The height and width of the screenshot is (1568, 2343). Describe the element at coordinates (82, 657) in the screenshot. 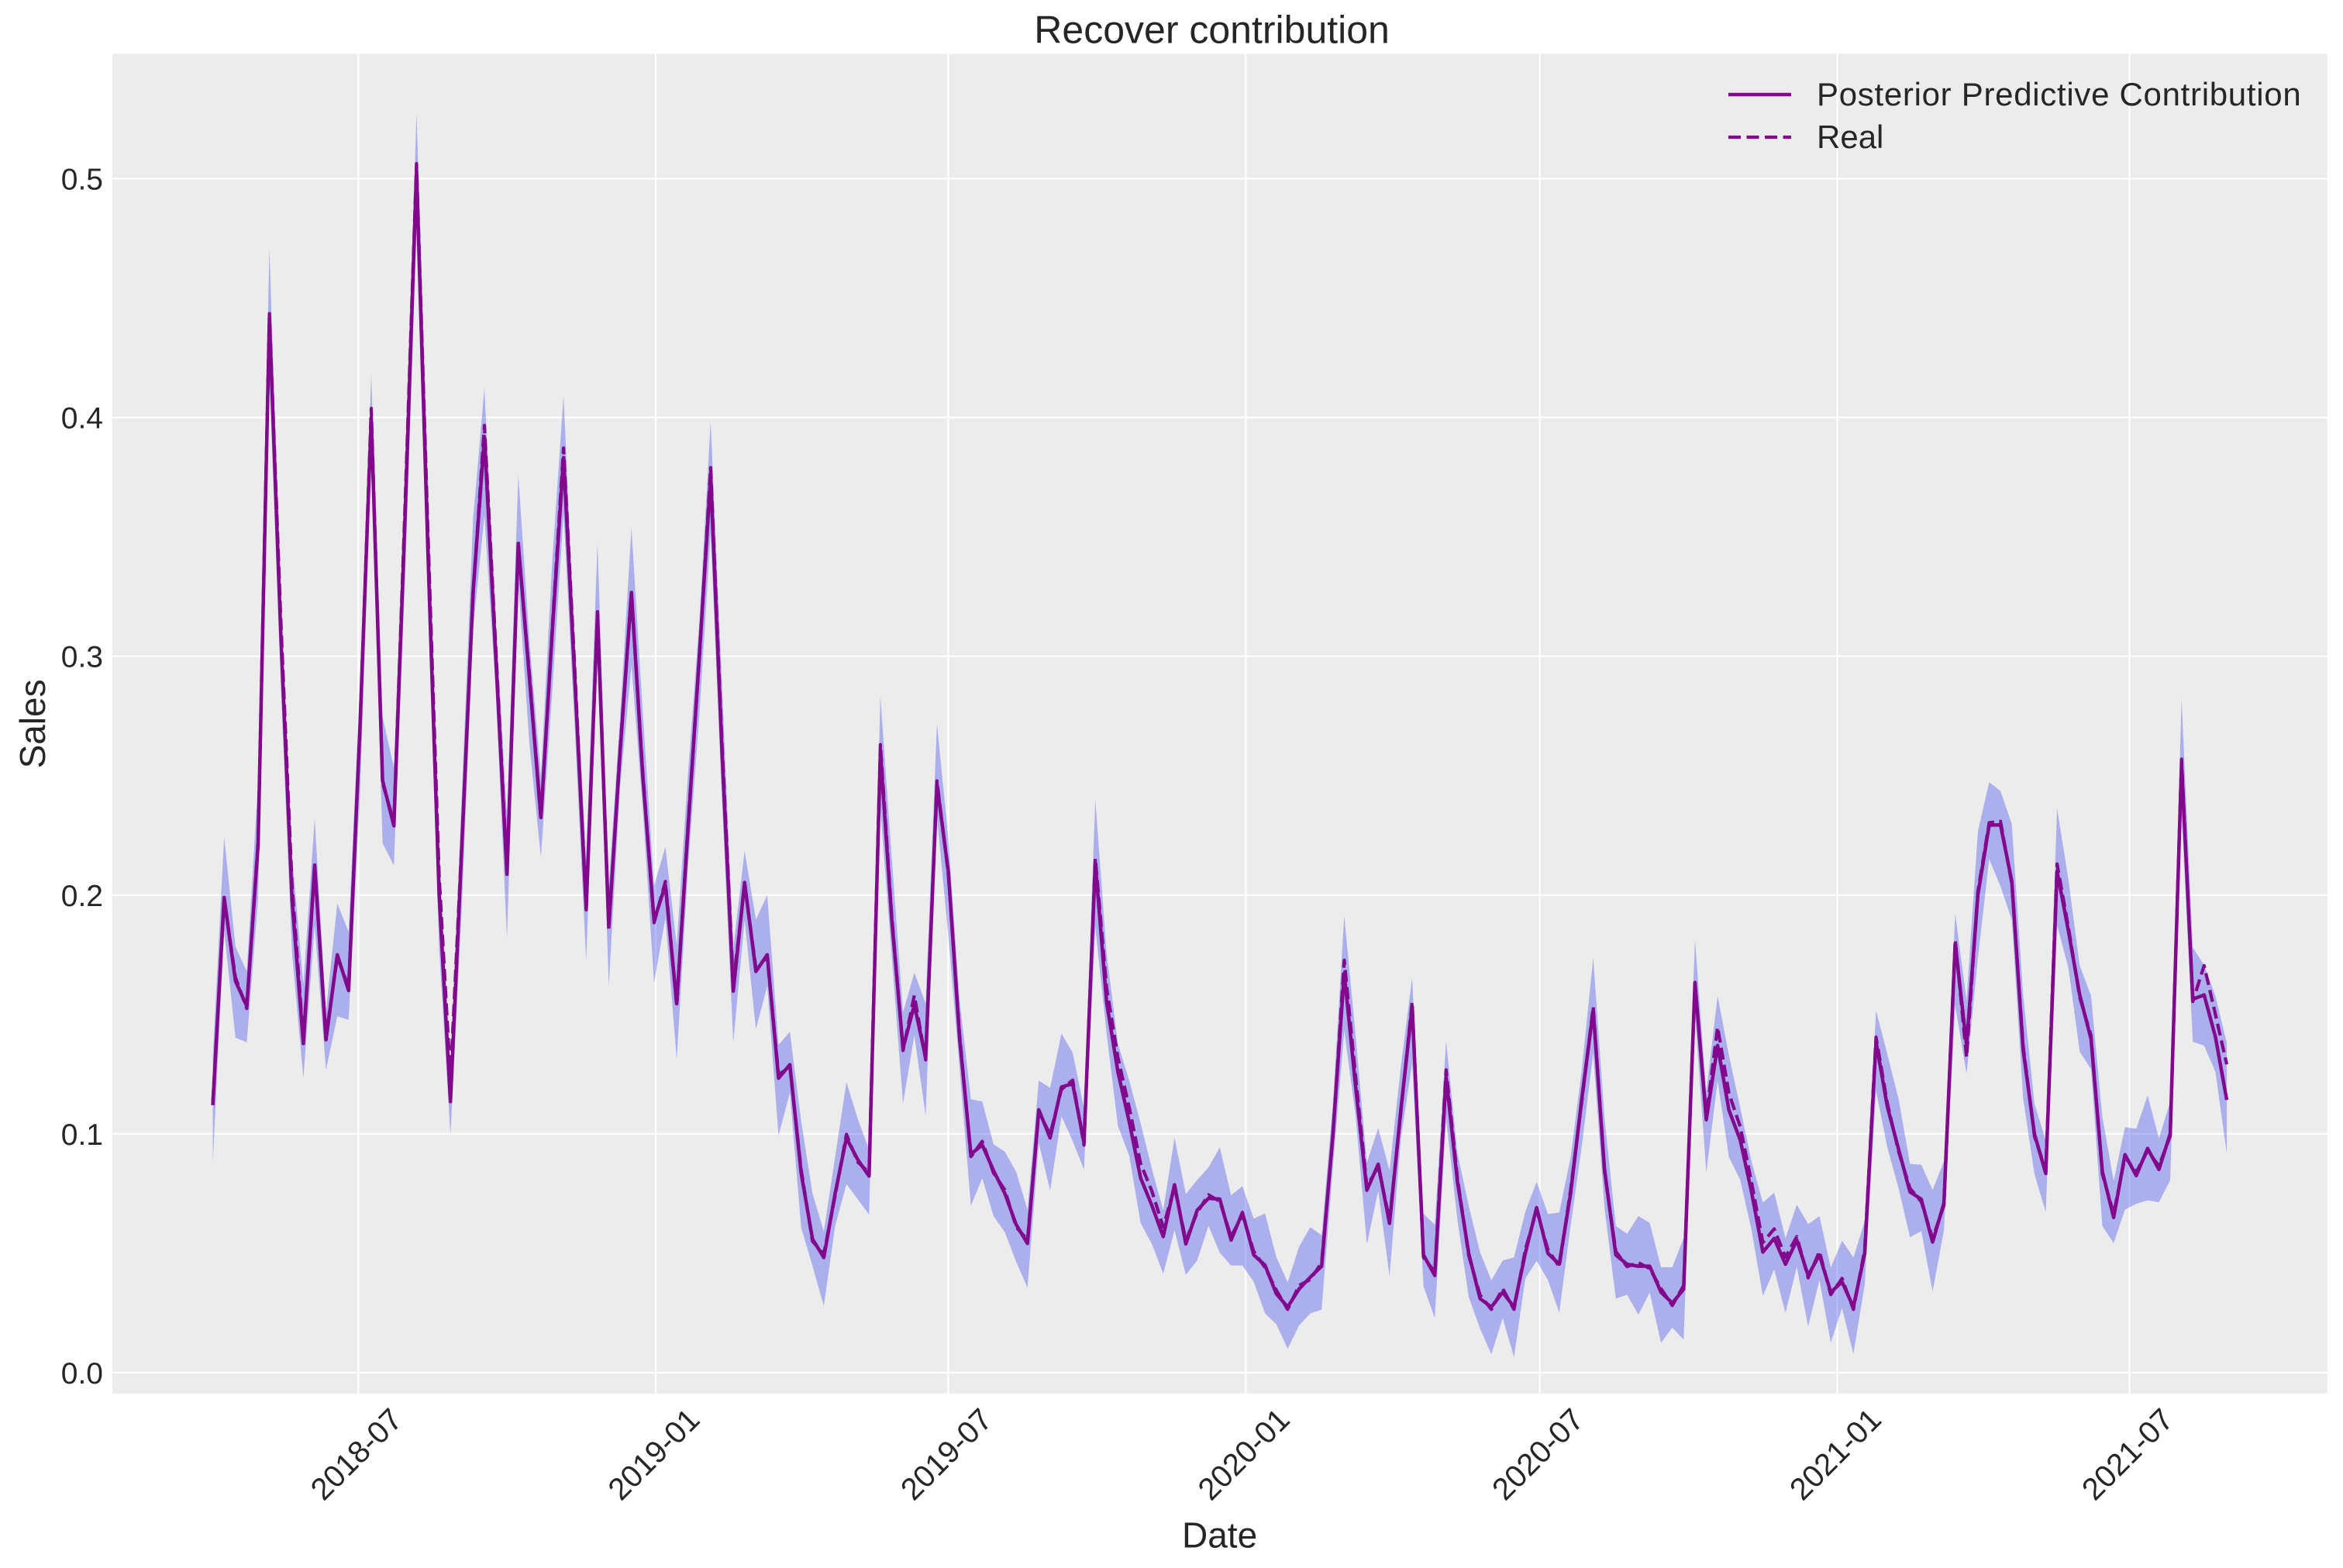

I see `svg-text: 0.3` at that location.